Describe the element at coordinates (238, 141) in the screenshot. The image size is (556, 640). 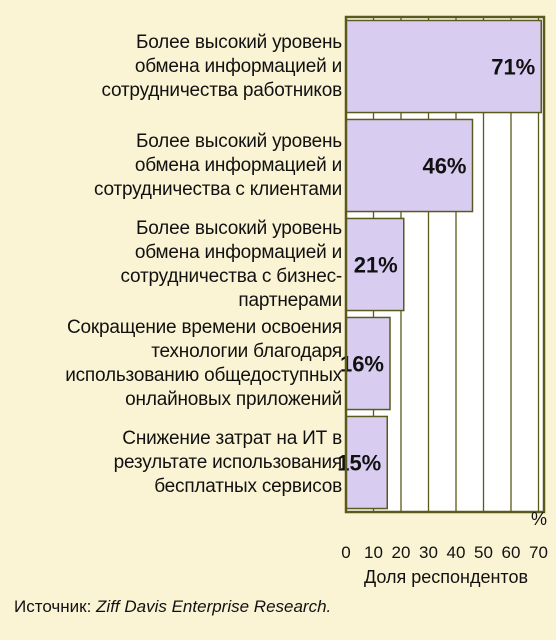
I see `category-label-2-line-1: Более высокий уровень` at that location.